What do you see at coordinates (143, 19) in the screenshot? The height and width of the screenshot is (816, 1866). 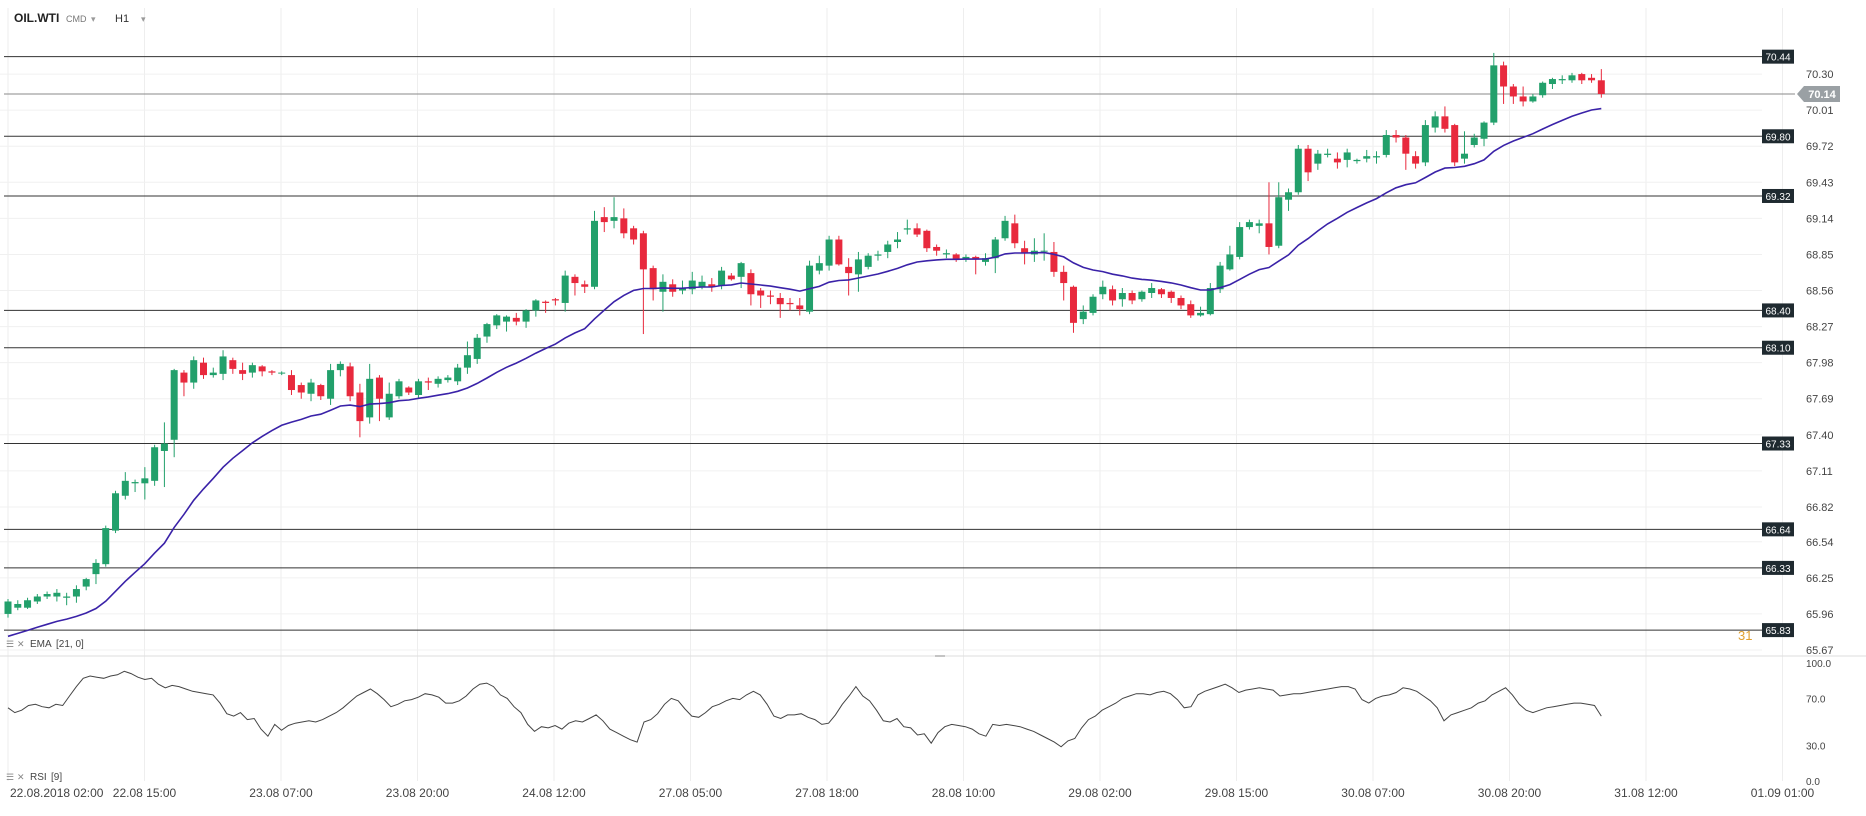 I see `timeframe-dropdown-icon: ▾` at bounding box center [143, 19].